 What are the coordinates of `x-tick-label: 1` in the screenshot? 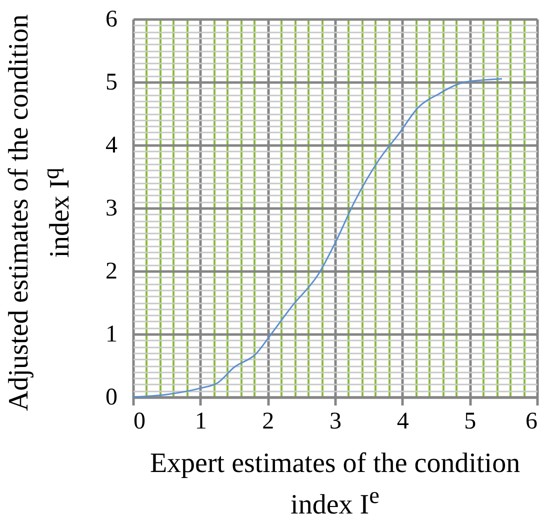 It's located at (200, 421).